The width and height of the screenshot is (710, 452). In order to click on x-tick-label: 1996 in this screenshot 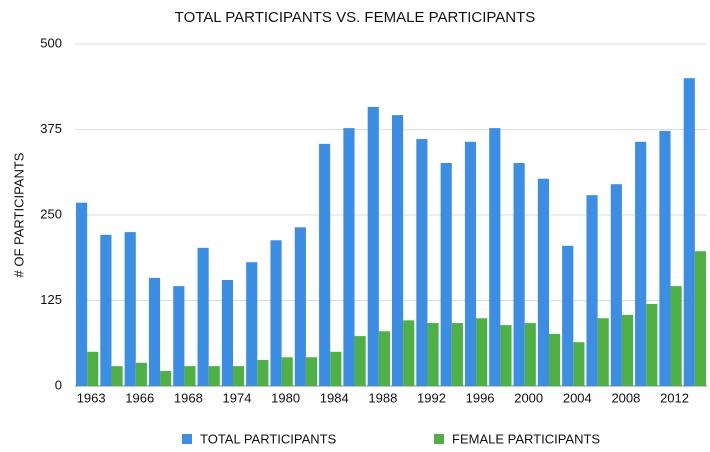, I will do `click(480, 397)`.